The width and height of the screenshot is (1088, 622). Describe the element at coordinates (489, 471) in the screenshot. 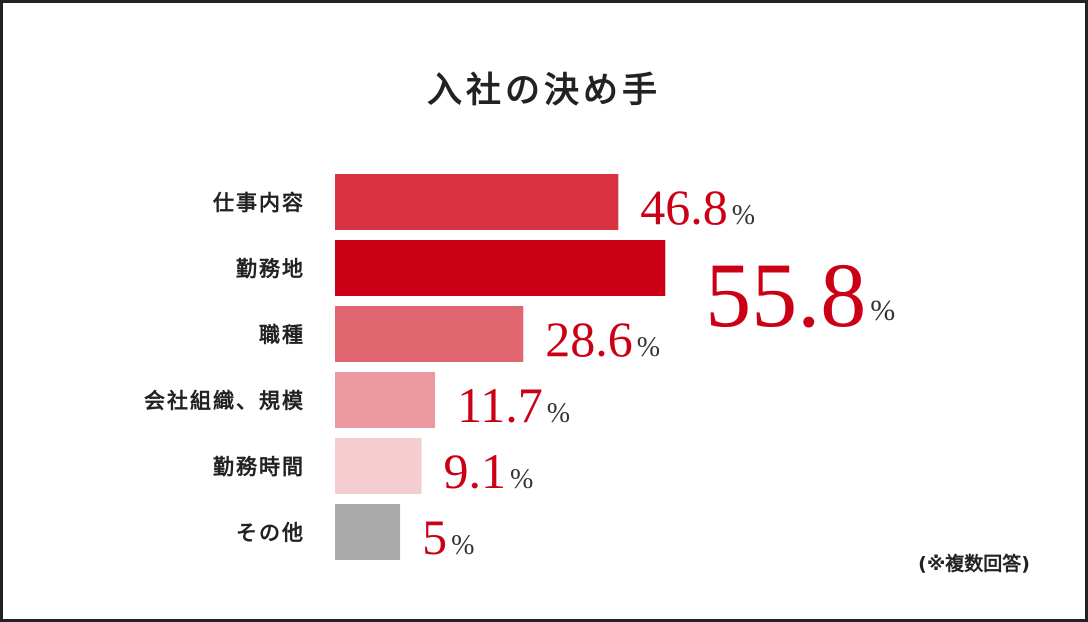

I see `value-label: 9.1%` at that location.